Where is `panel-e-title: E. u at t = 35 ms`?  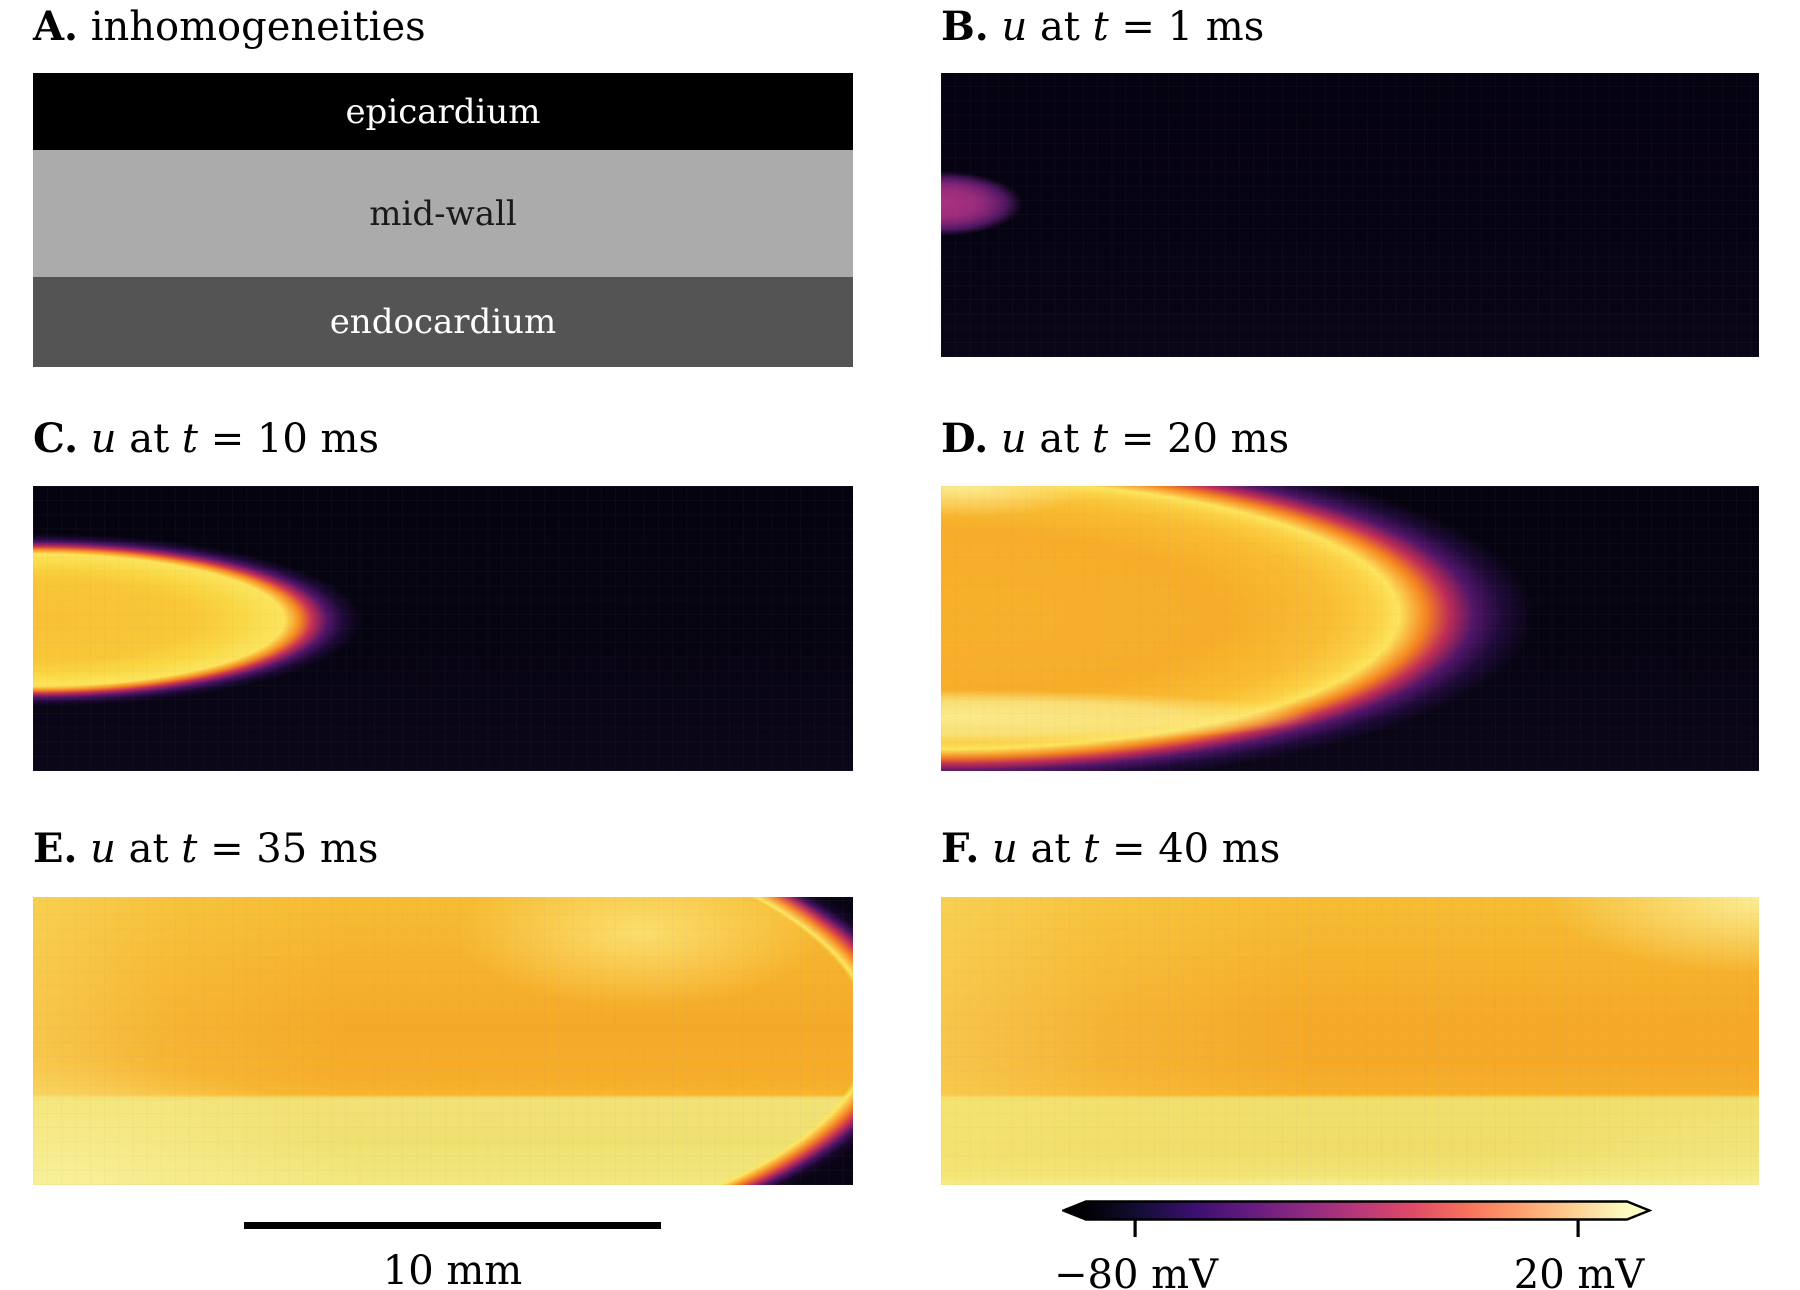 panel-e-title: E. u at t = 35 ms is located at coordinates (206, 849).